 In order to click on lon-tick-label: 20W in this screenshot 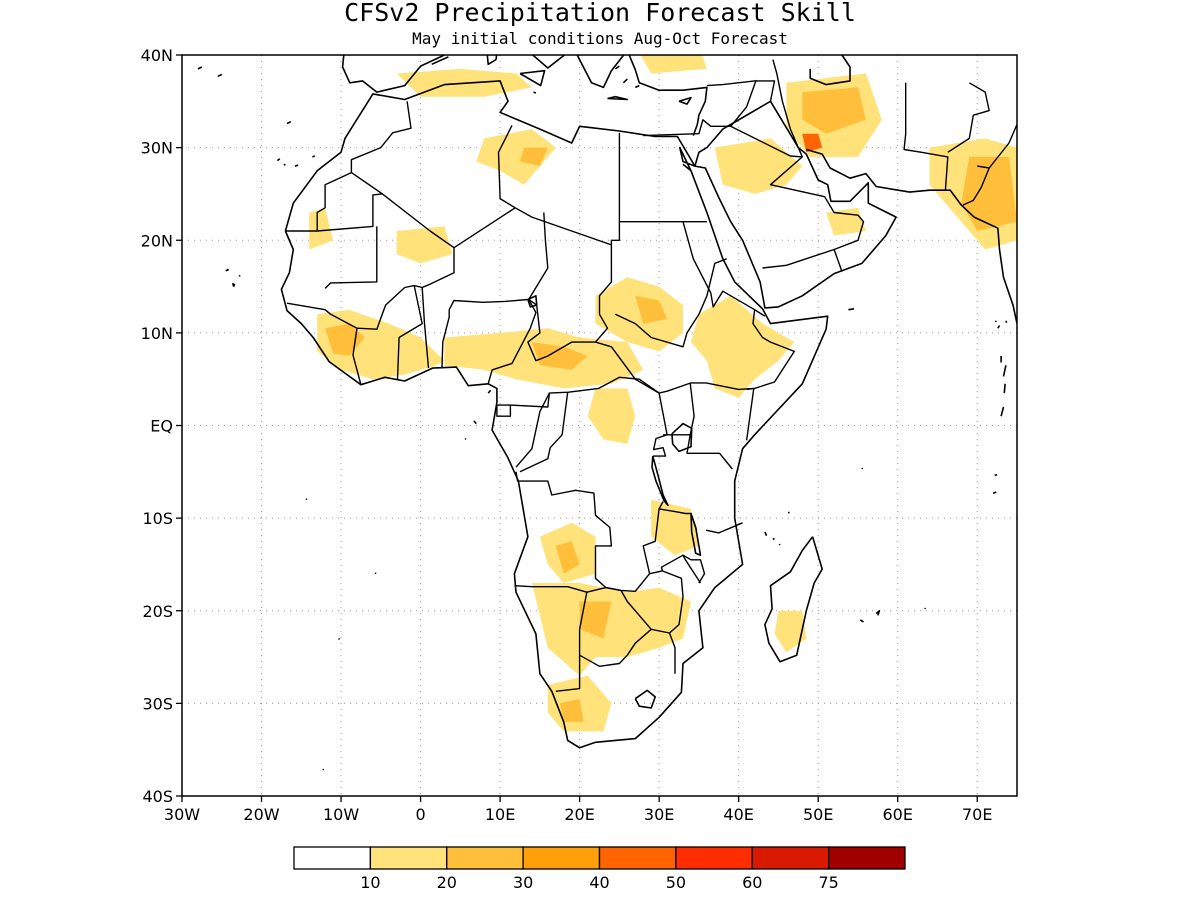, I will do `click(261, 814)`.